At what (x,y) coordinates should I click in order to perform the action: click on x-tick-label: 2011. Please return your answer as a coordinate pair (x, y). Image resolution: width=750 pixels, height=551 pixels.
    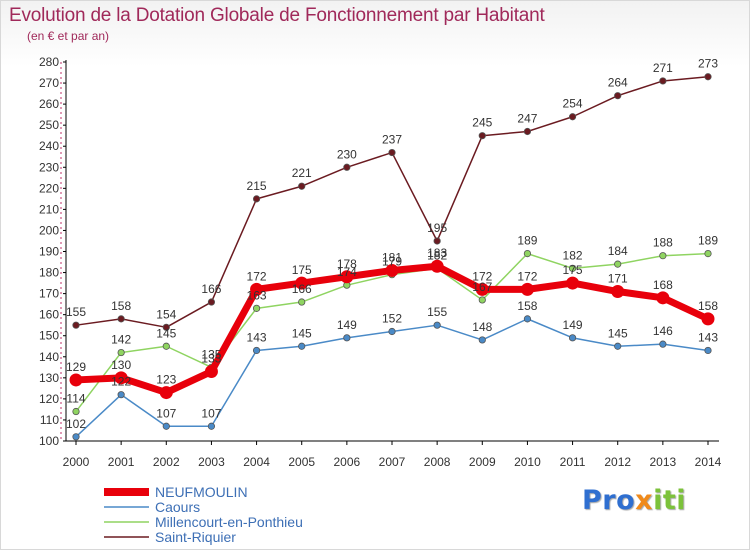
    Looking at the image, I should click on (573, 462).